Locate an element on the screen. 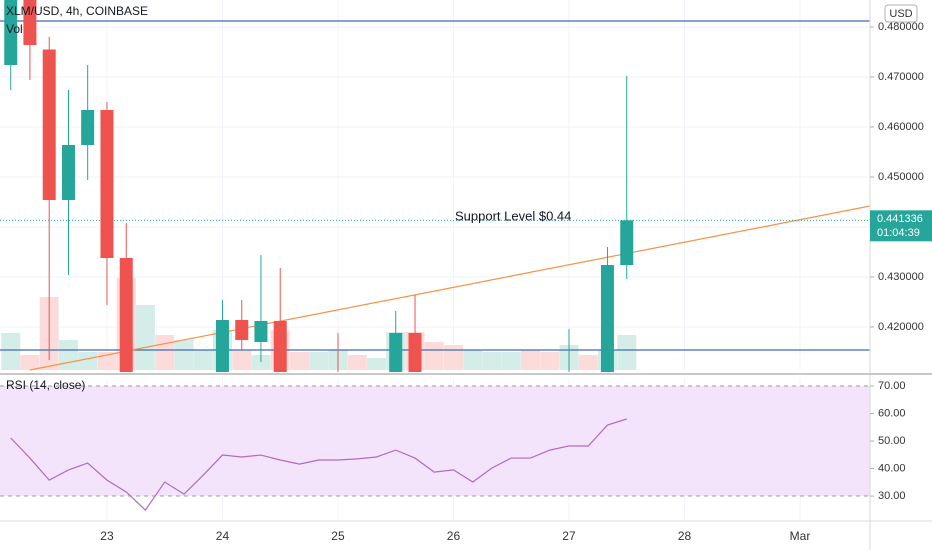  x-tick-label: 24 is located at coordinates (223, 536).